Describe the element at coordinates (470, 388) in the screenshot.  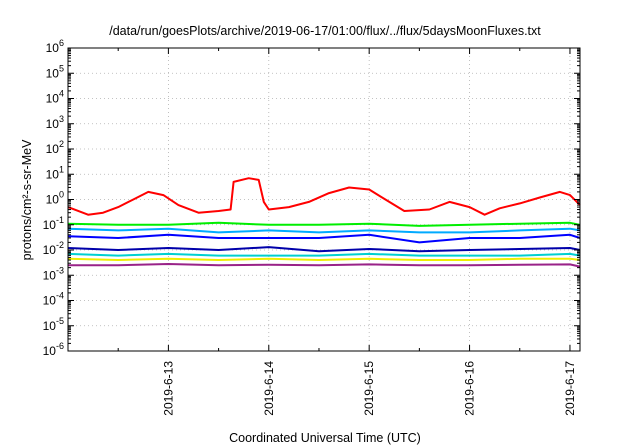
I see `x-tick-label: 2019-6-16` at that location.